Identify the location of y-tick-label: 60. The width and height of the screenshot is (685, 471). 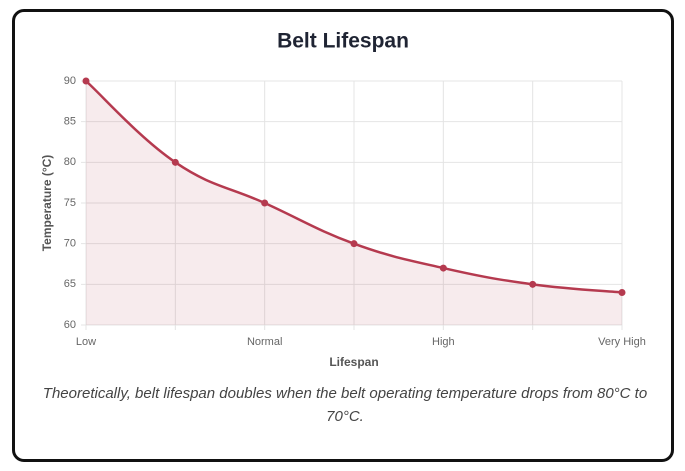
(70, 325).